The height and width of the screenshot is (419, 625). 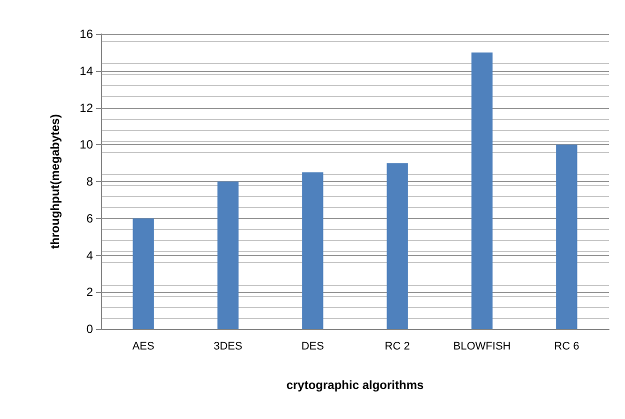 What do you see at coordinates (228, 346) in the screenshot?
I see `x-tick-label: 3DES` at bounding box center [228, 346].